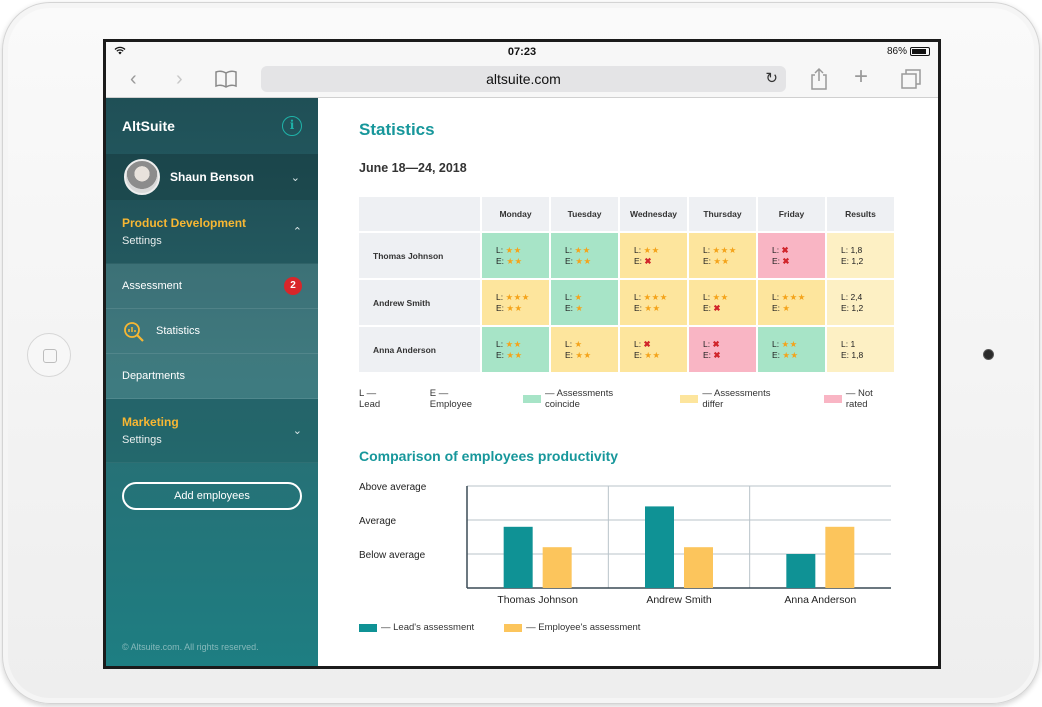 The height and width of the screenshot is (707, 1042). I want to click on brand-name: AltSuite, so click(148, 126).